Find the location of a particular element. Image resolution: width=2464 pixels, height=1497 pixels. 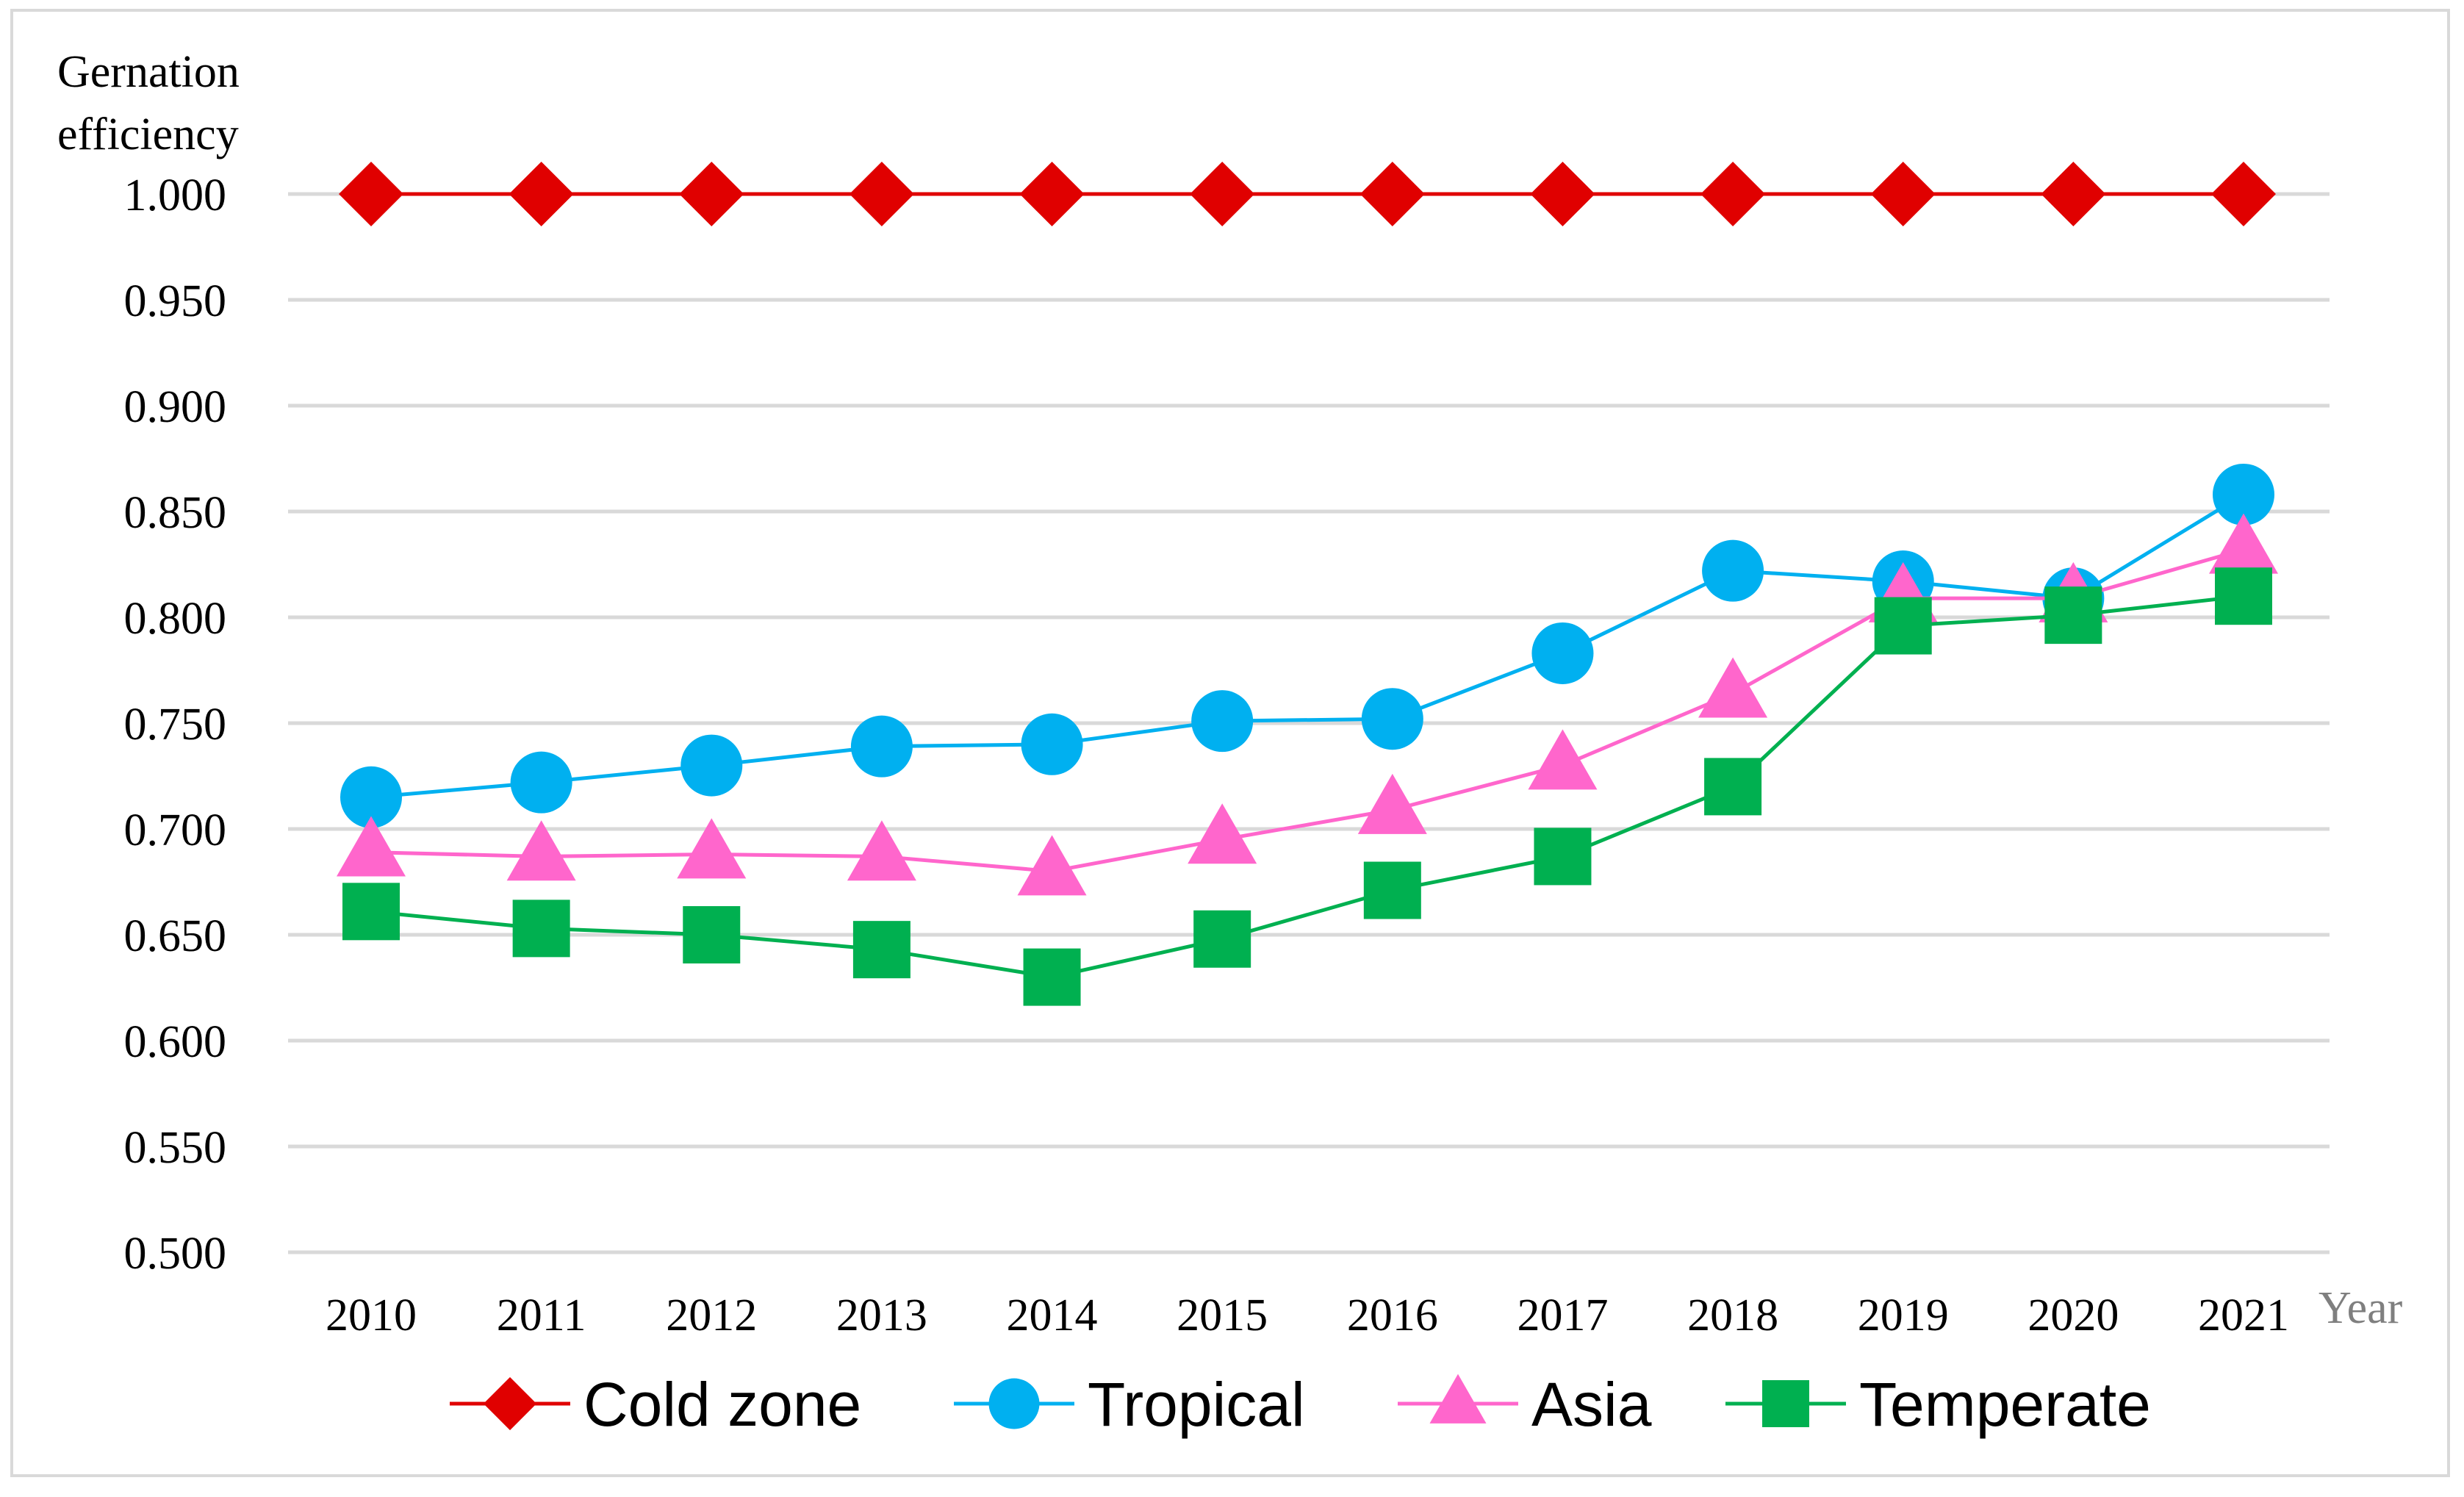

x-tick-label: 2021 is located at coordinates (2243, 1315).